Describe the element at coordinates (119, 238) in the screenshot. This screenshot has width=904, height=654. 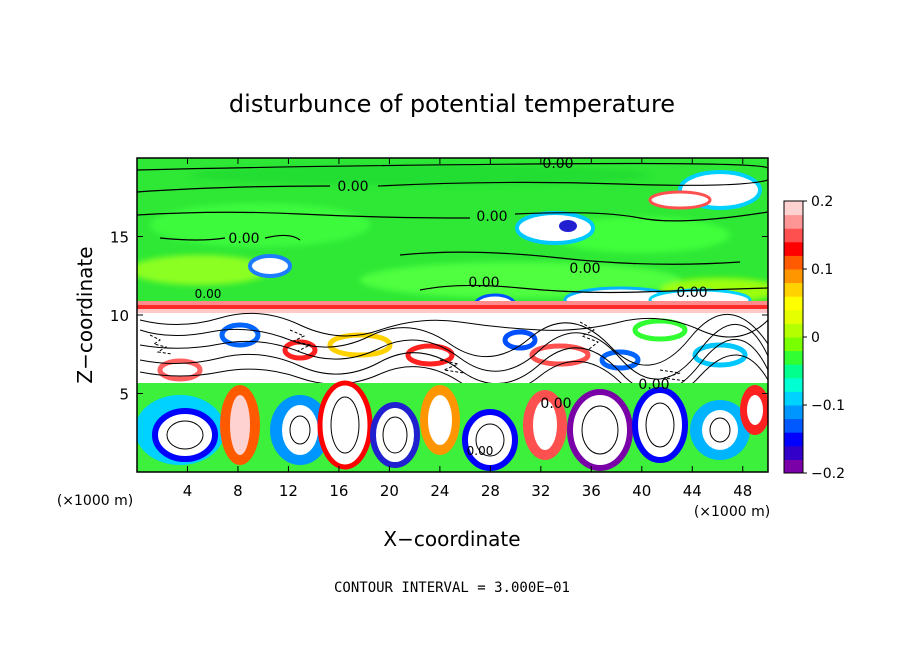
I see `y-tick-label: 15` at that location.